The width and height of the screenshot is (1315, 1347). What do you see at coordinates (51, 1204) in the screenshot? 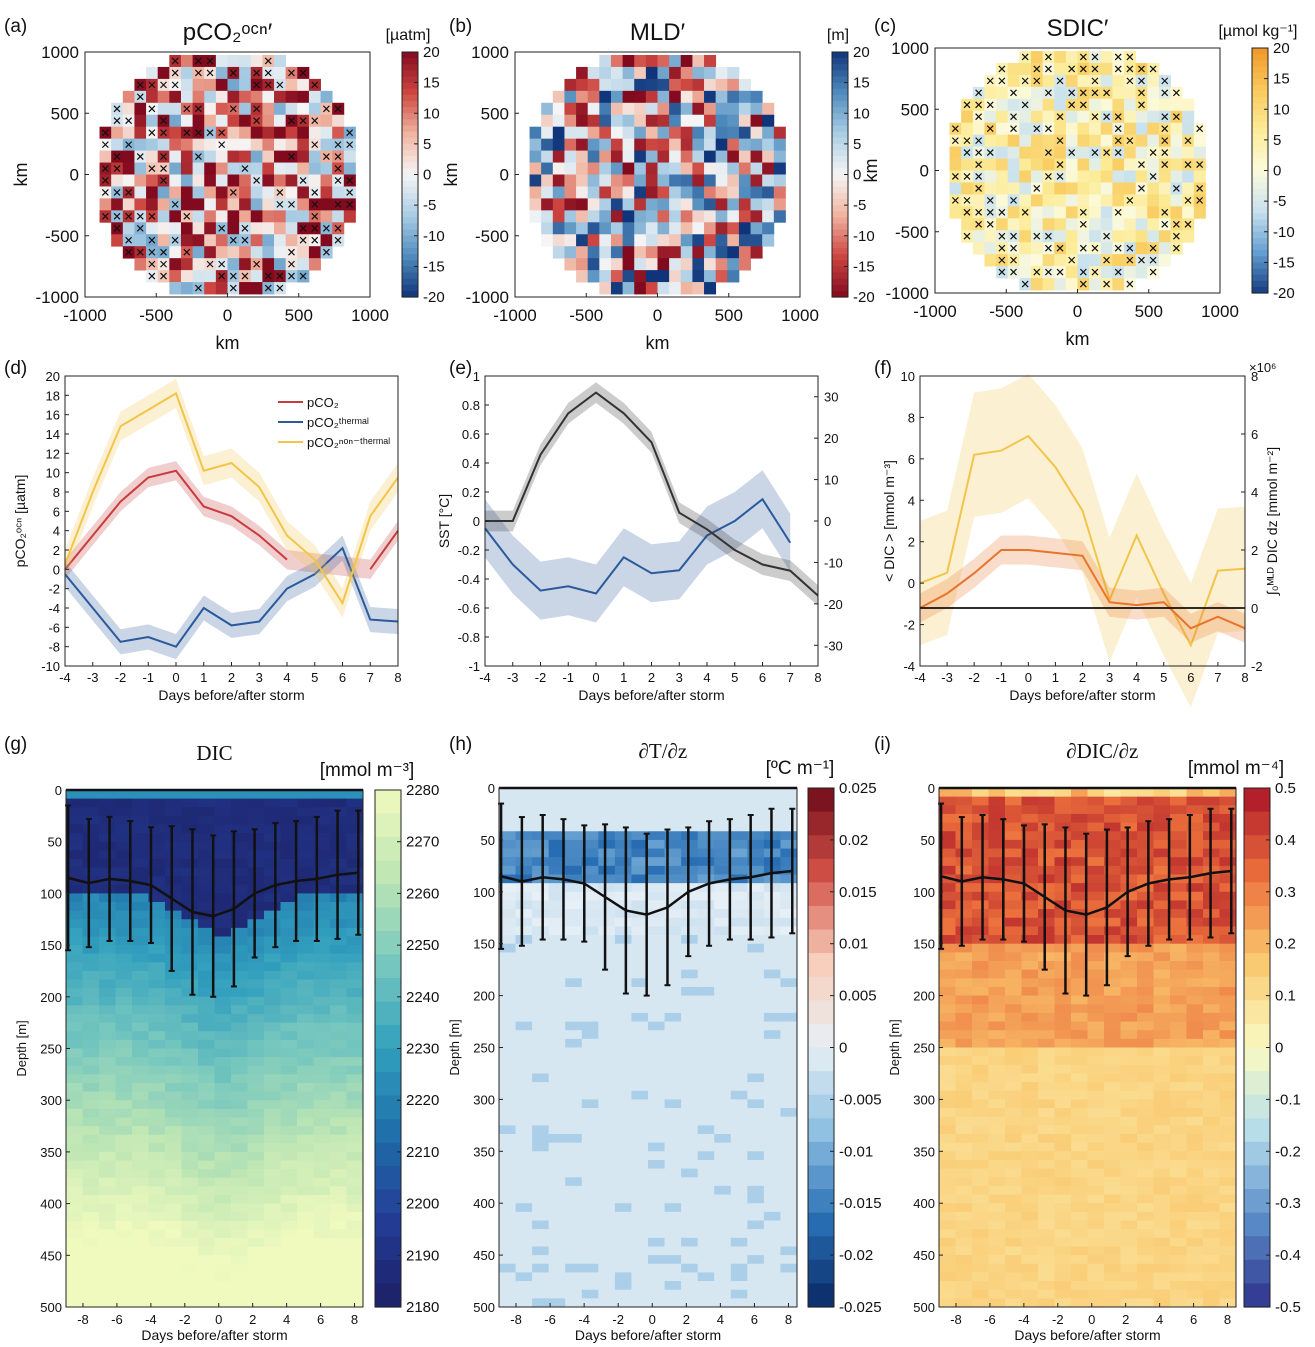
I see `y-tick-label: 400` at bounding box center [51, 1204].